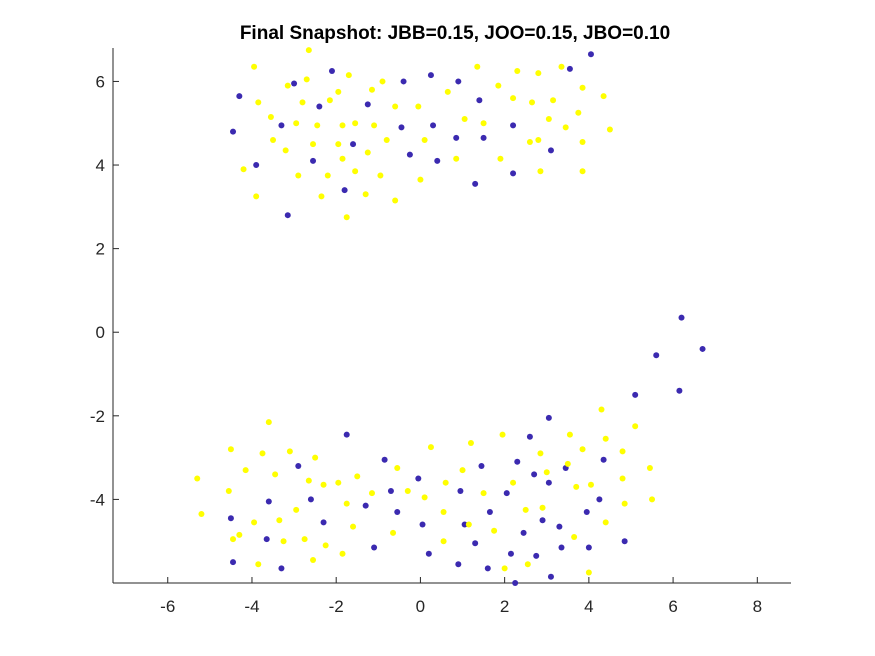 Image resolution: width=875 pixels, height=656 pixels. I want to click on x-tick-label: -6, so click(167, 606).